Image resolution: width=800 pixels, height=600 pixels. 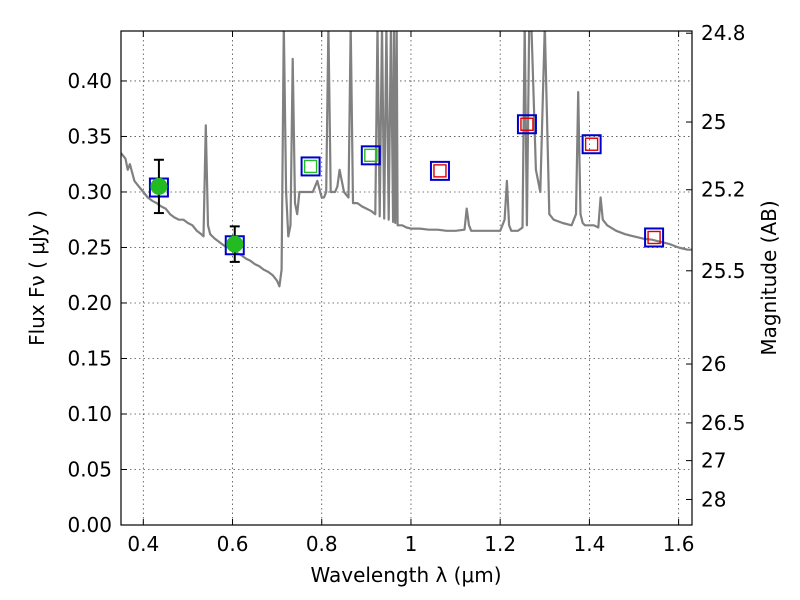 What do you see at coordinates (89, 136) in the screenshot?
I see `y-tick-label: 0.35` at bounding box center [89, 136].